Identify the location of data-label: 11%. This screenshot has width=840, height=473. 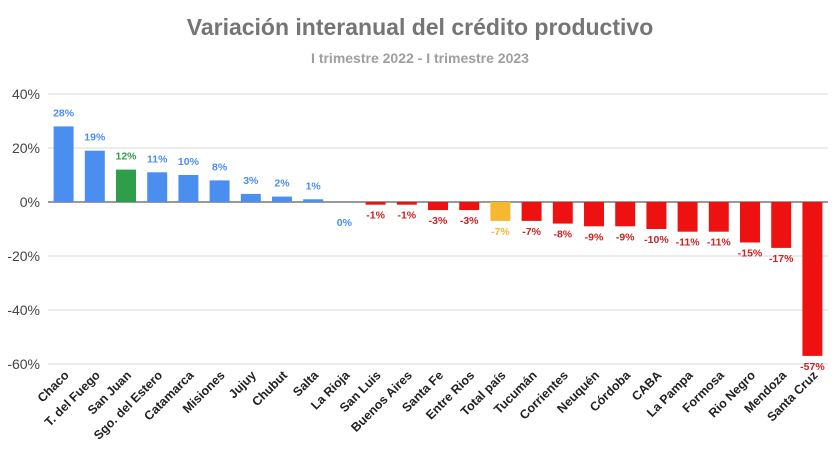
(157, 159).